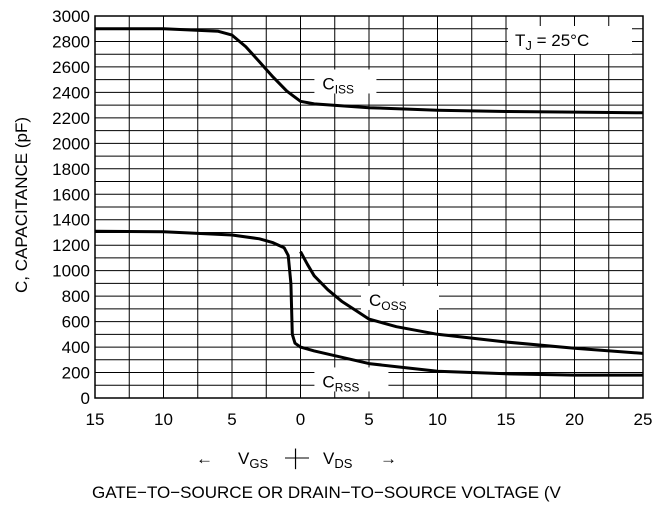 The image size is (666, 510). Describe the element at coordinates (71, 118) in the screenshot. I see `y-tick-label: 2200` at that location.